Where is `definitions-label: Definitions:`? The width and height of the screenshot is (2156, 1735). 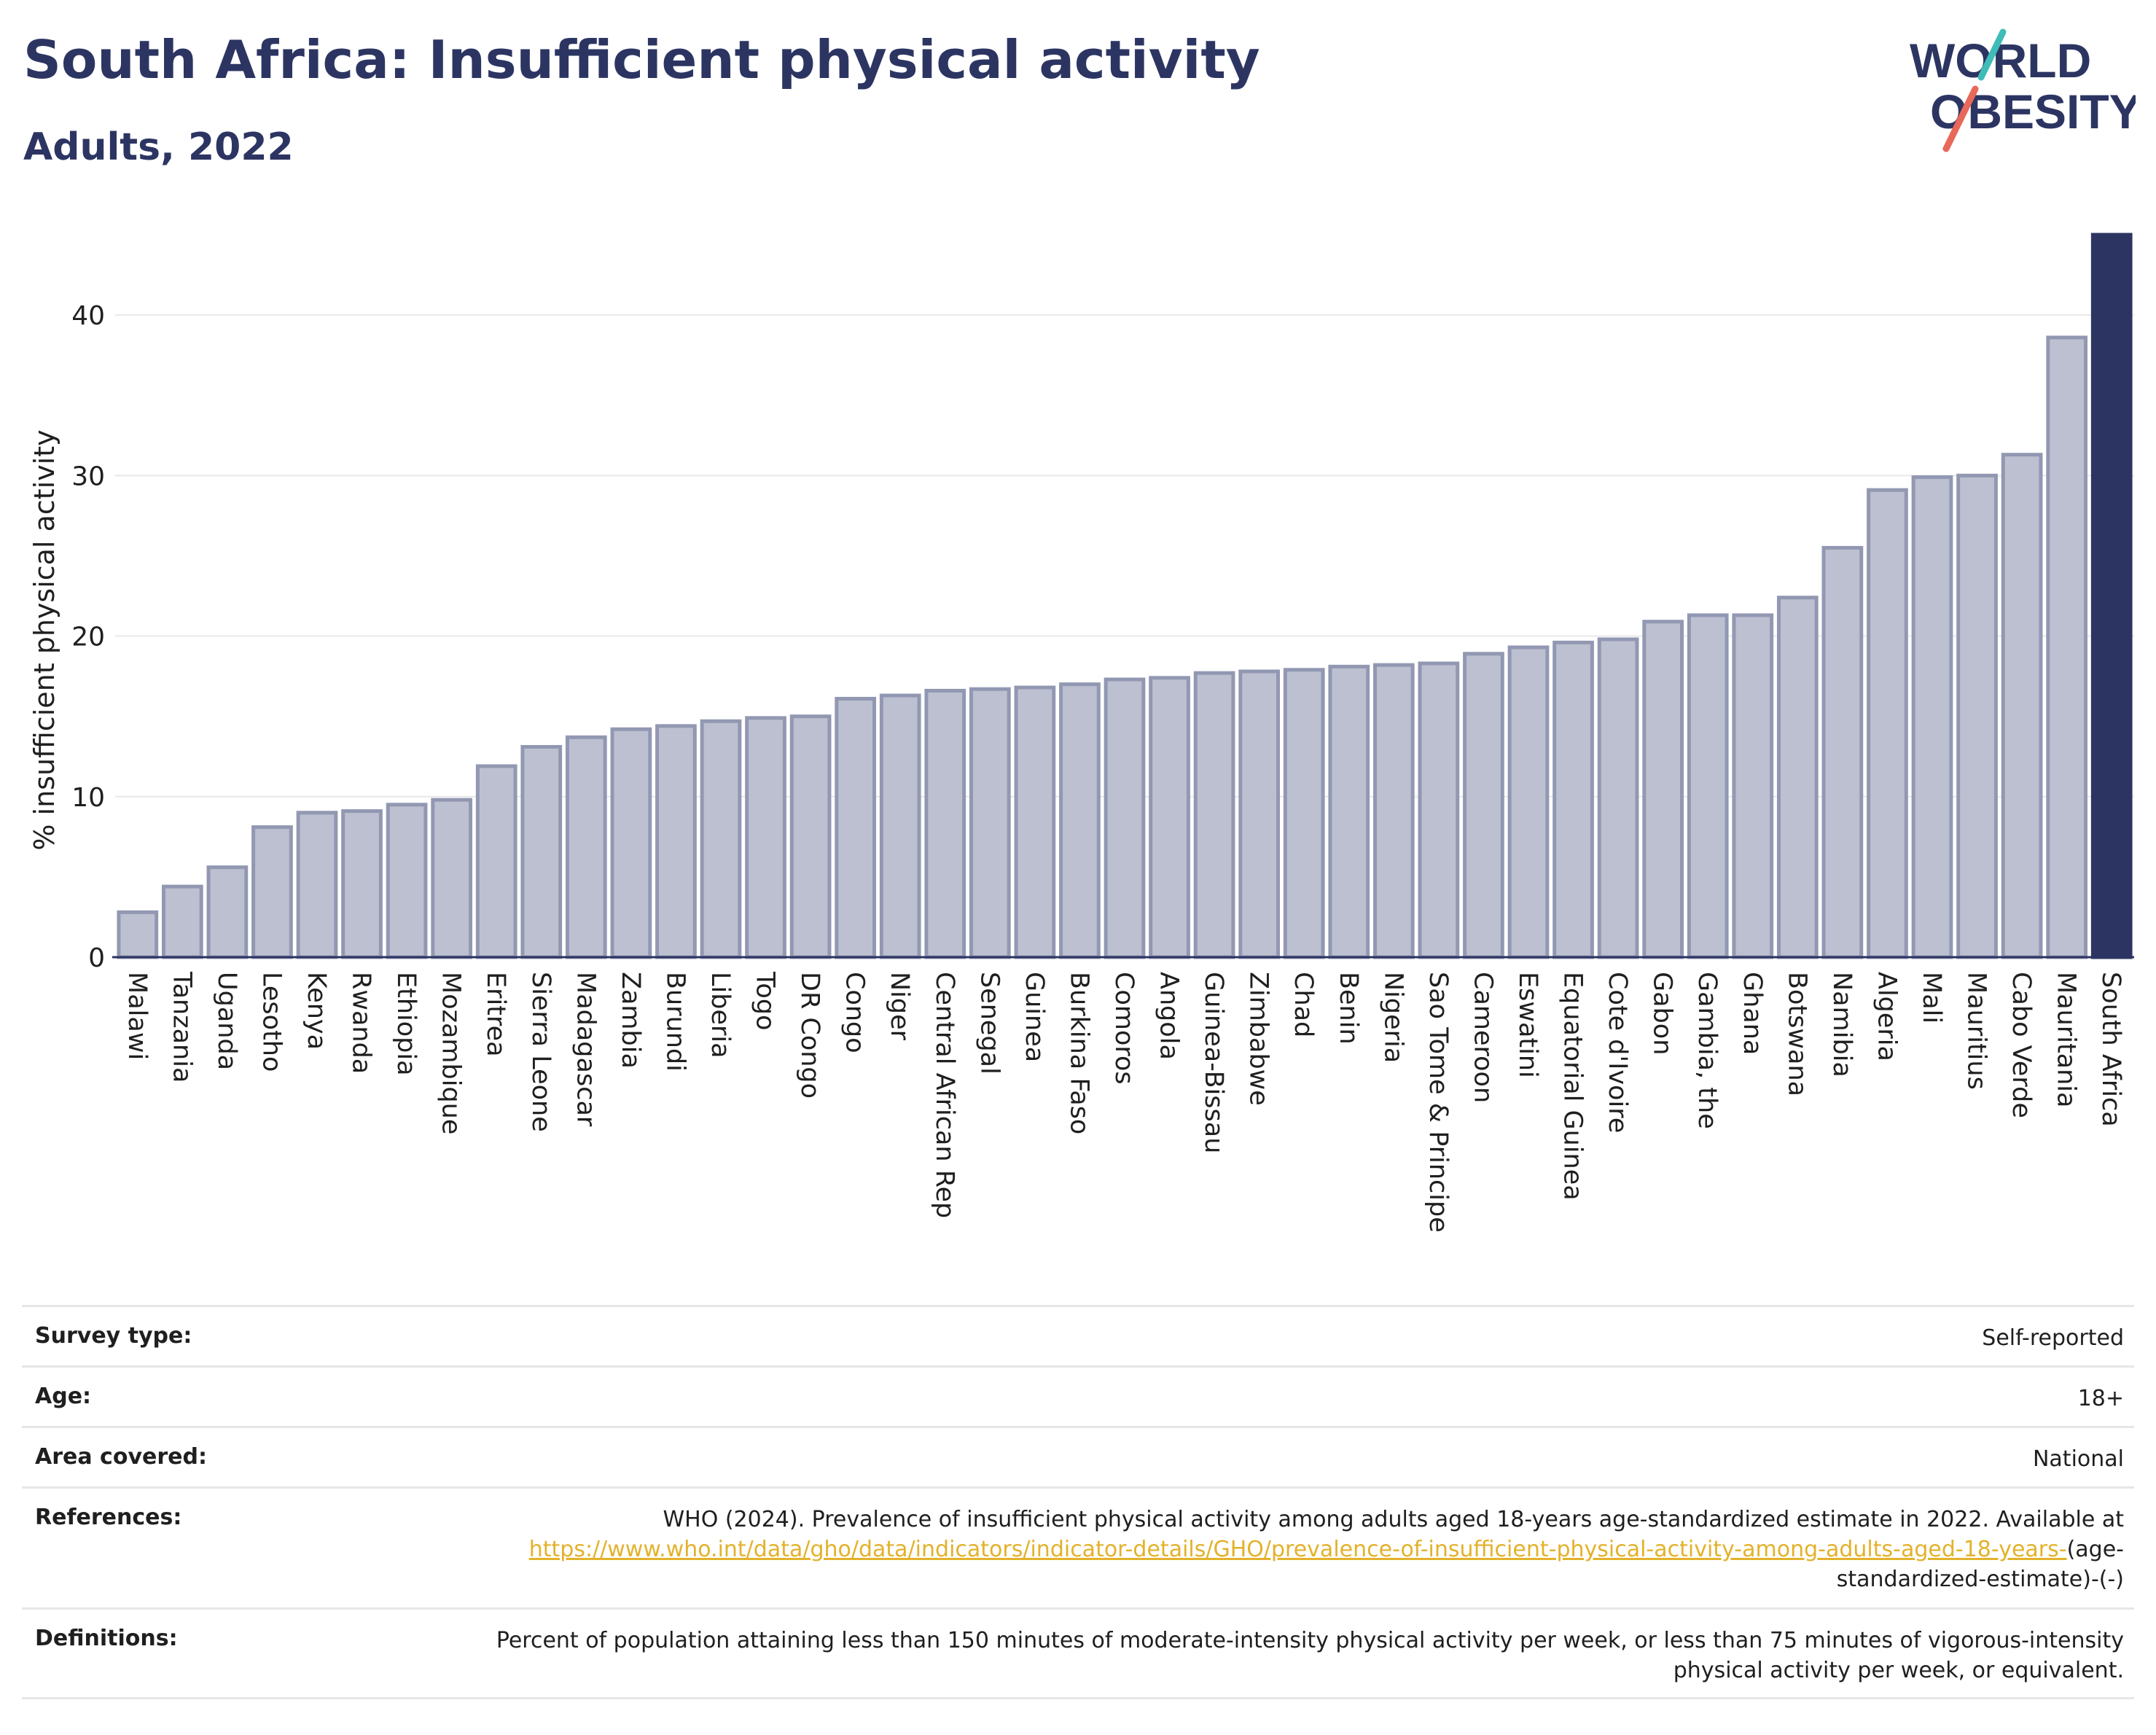 definitions-label: Definitions: is located at coordinates (106, 1638).